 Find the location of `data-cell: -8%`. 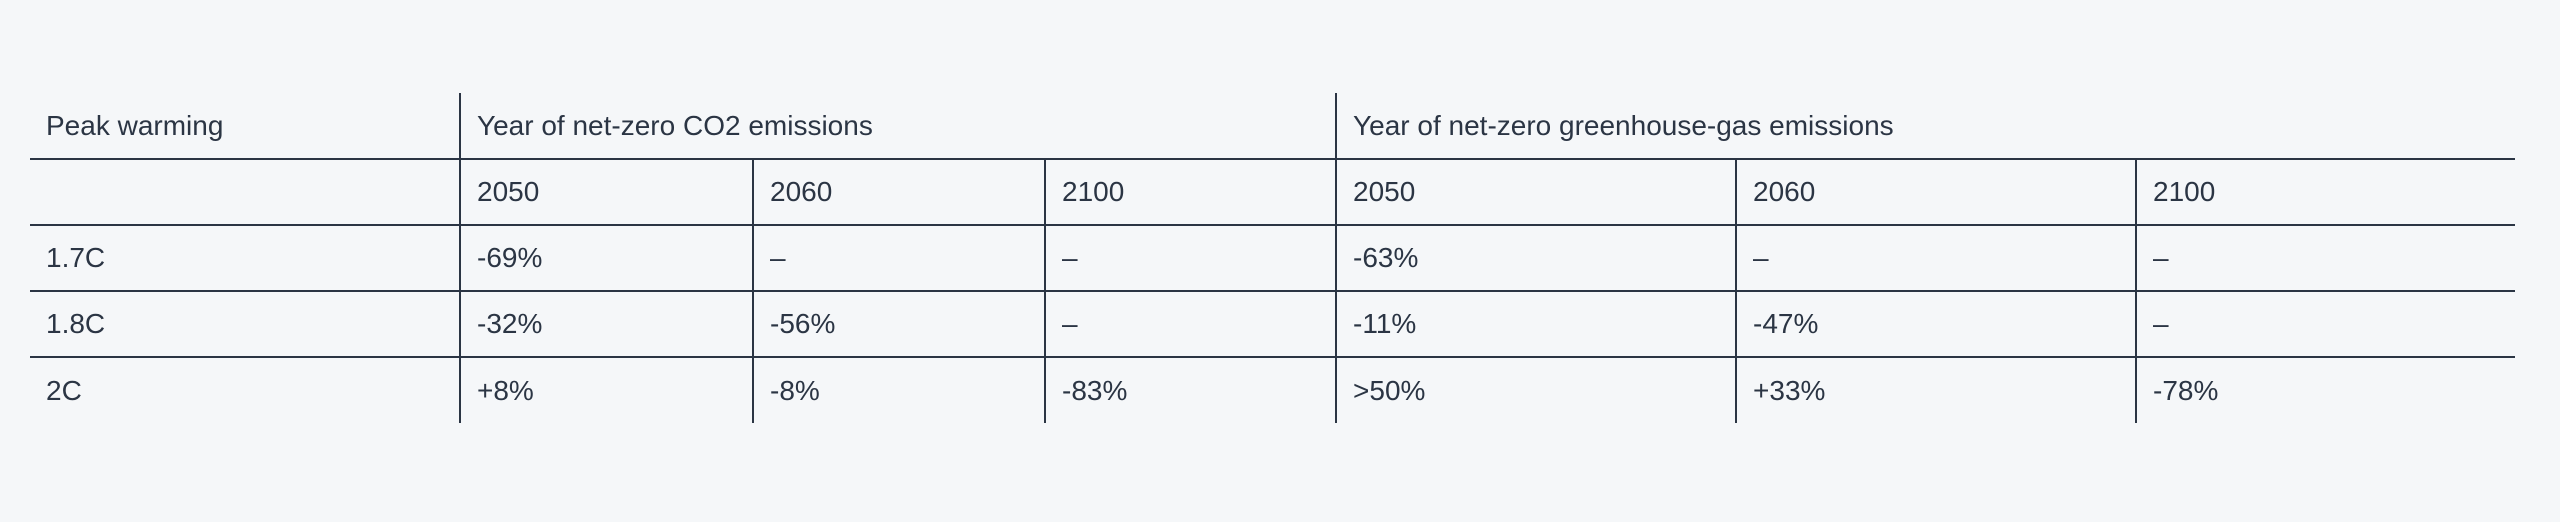

data-cell: -8% is located at coordinates (898, 389).